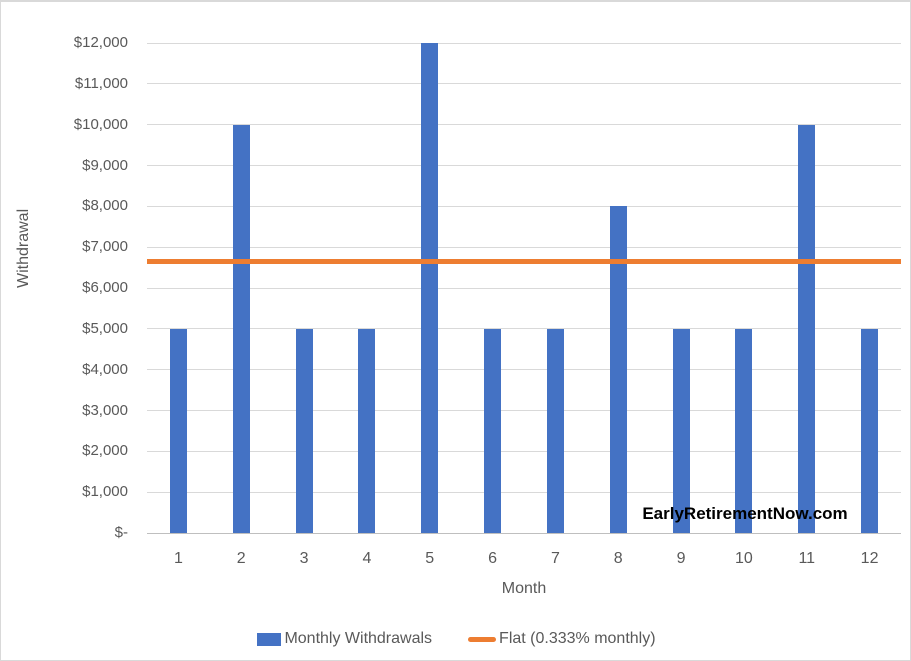 The image size is (911, 661). What do you see at coordinates (105, 451) in the screenshot?
I see `y-tick-label: $2,000` at bounding box center [105, 451].